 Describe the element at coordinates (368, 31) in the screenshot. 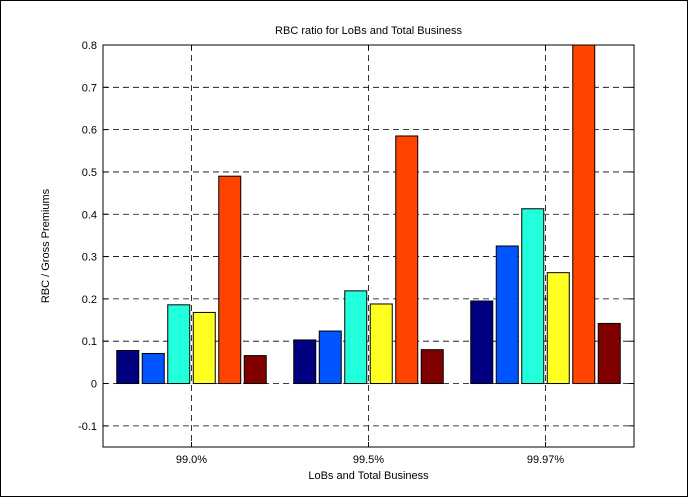

I see `chart-title: RBC ratio for LoBs and Total Business` at that location.